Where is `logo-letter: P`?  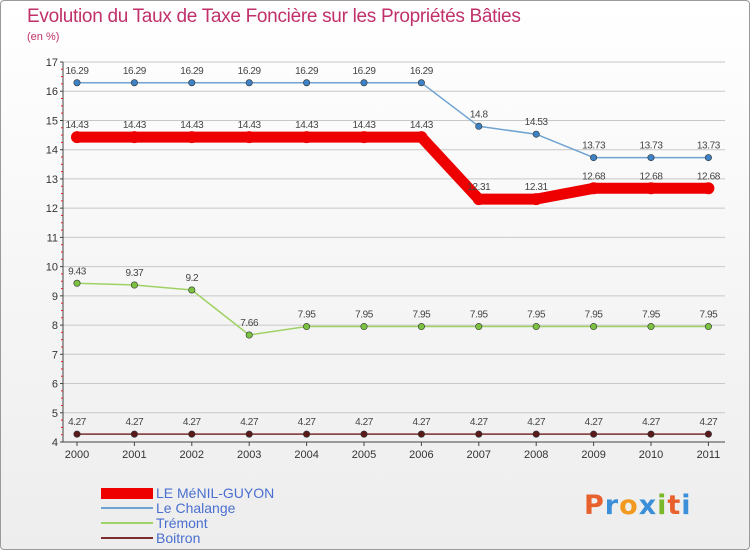 logo-letter: P is located at coordinates (594, 505).